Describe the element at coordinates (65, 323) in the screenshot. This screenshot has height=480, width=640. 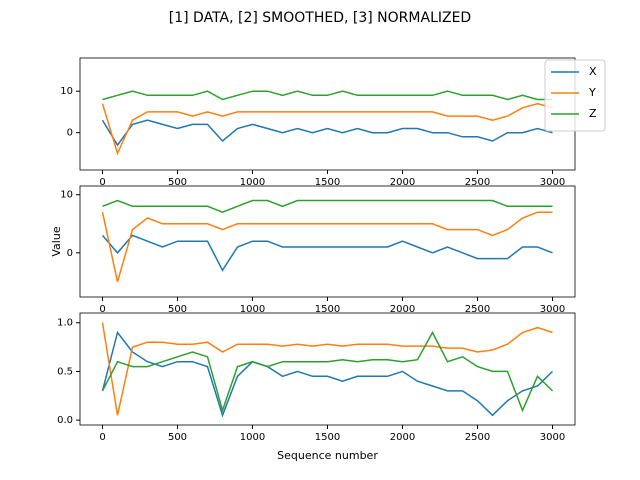
I see `y-tick-label: 1.0` at that location.